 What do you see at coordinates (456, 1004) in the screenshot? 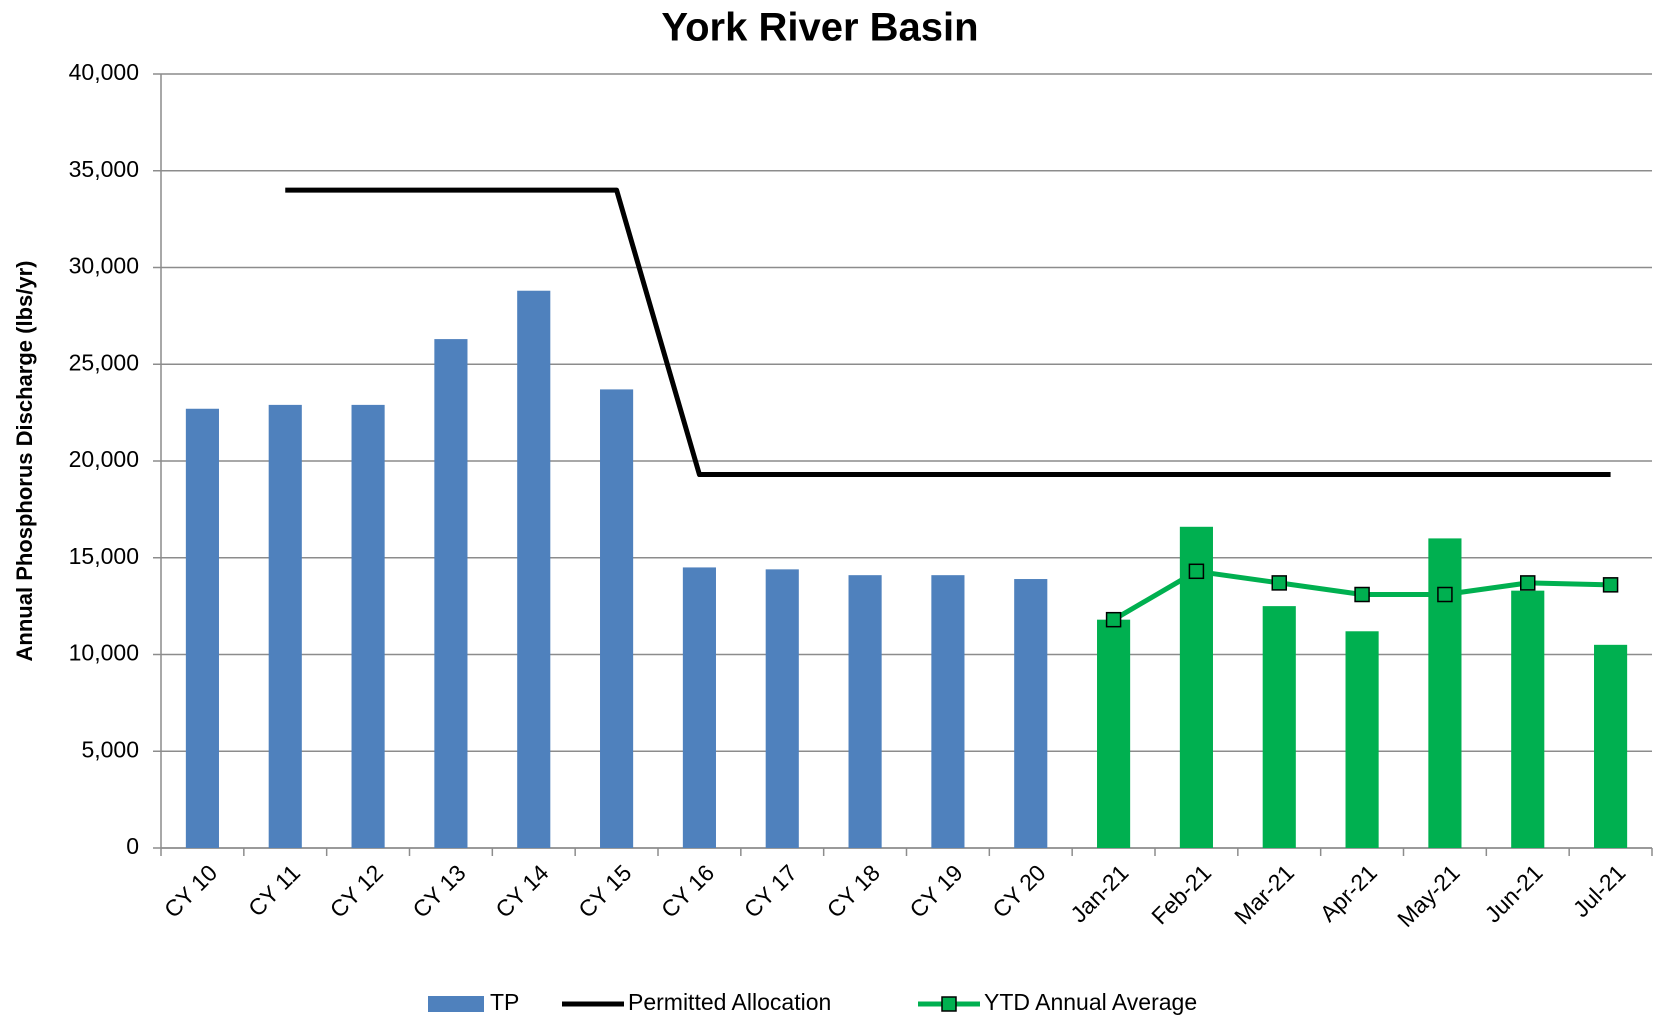
I see `legend-swatch` at bounding box center [456, 1004].